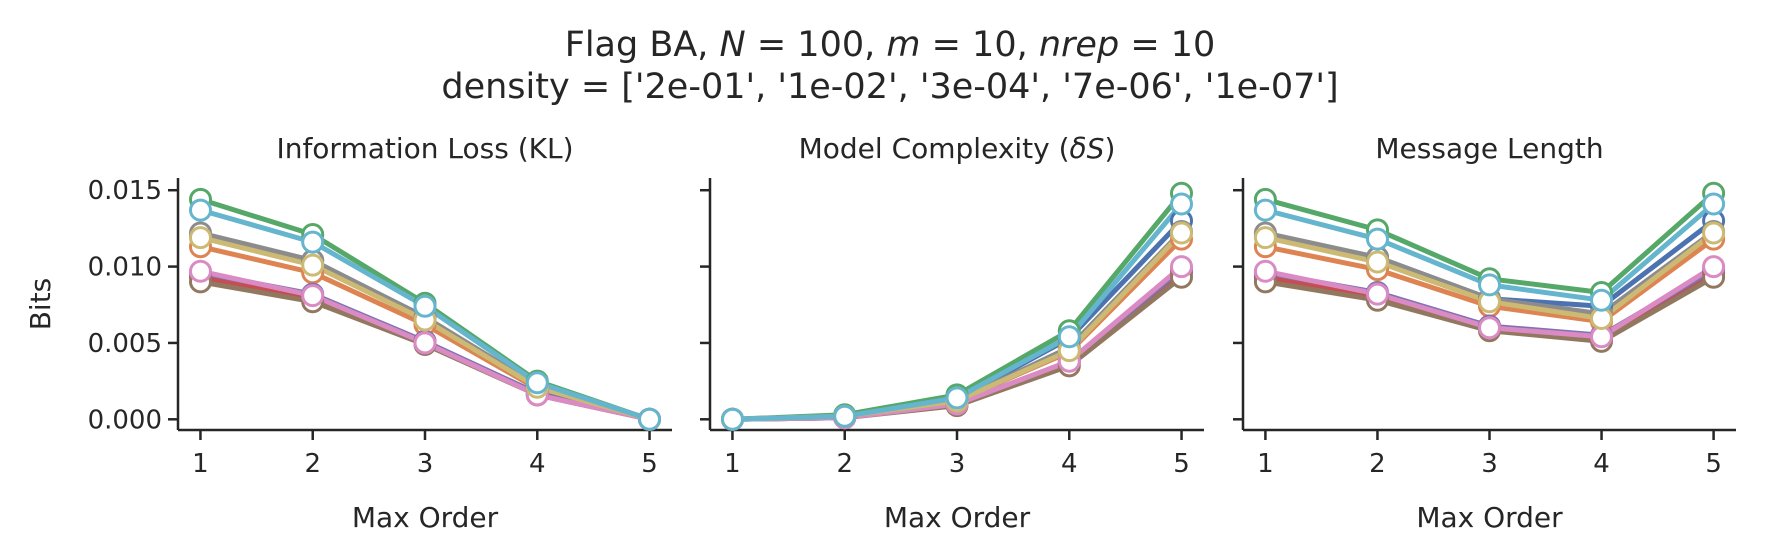  What do you see at coordinates (890, 45) in the screenshot?
I see `figure-title-line1: Flag BA, N = 100, m = 10, nrep = 10` at bounding box center [890, 45].